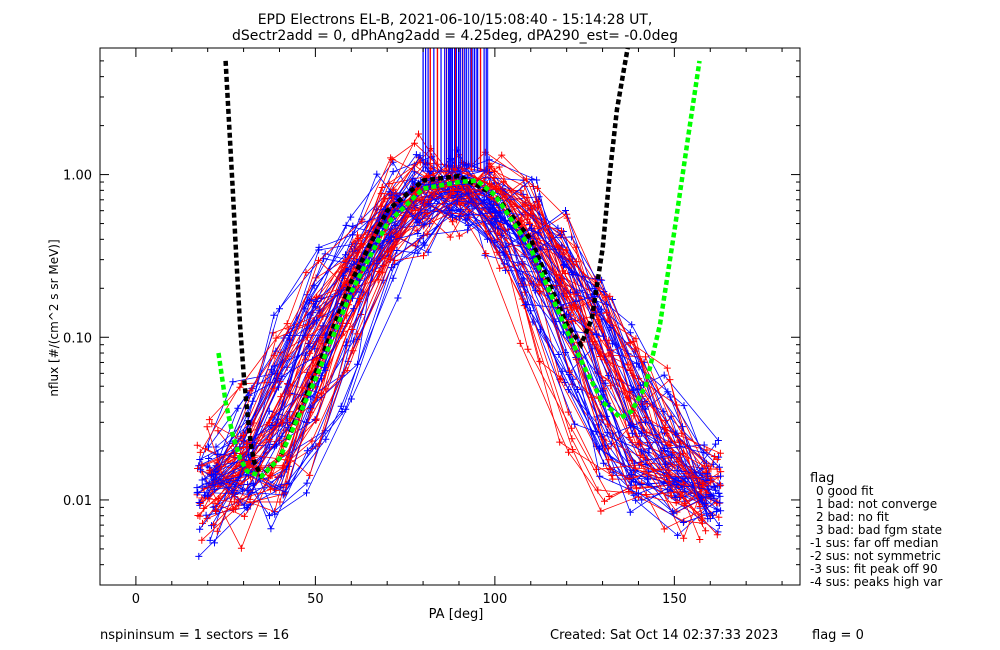 Image resolution: width=1000 pixels, height=650 pixels. What do you see at coordinates (874, 543) in the screenshot?
I see `legend-item: -1 sus: far off median` at bounding box center [874, 543].